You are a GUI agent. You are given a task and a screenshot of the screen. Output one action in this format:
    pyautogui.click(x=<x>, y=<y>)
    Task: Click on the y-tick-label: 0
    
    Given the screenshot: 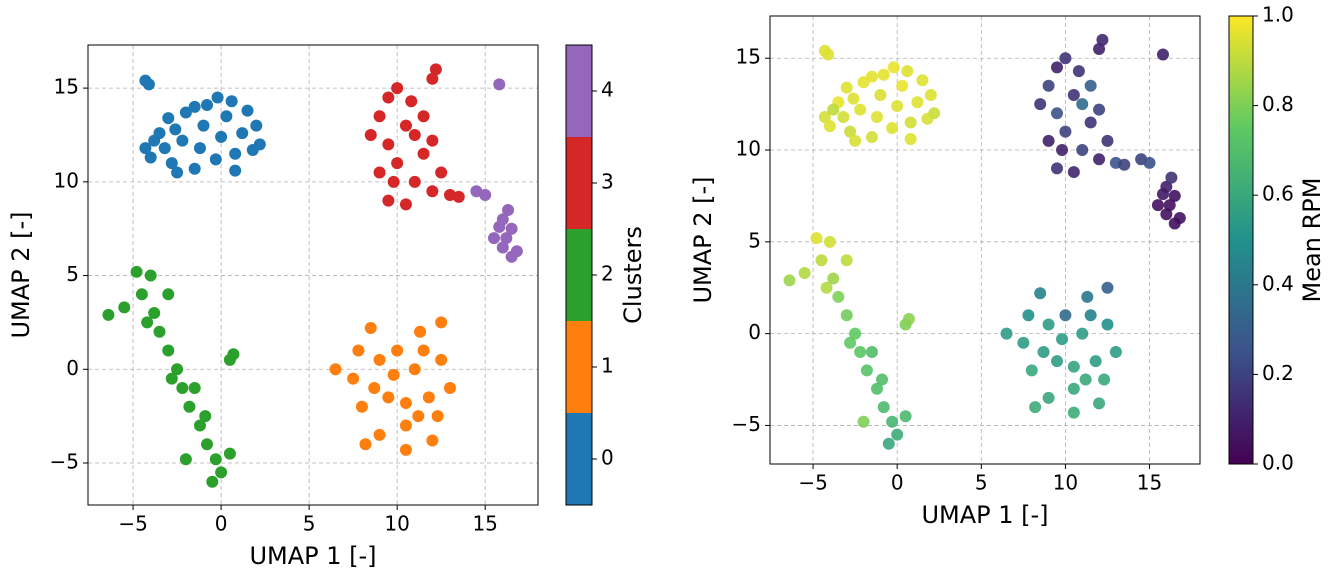 What is the action you would take?
    pyautogui.click(x=754, y=332)
    